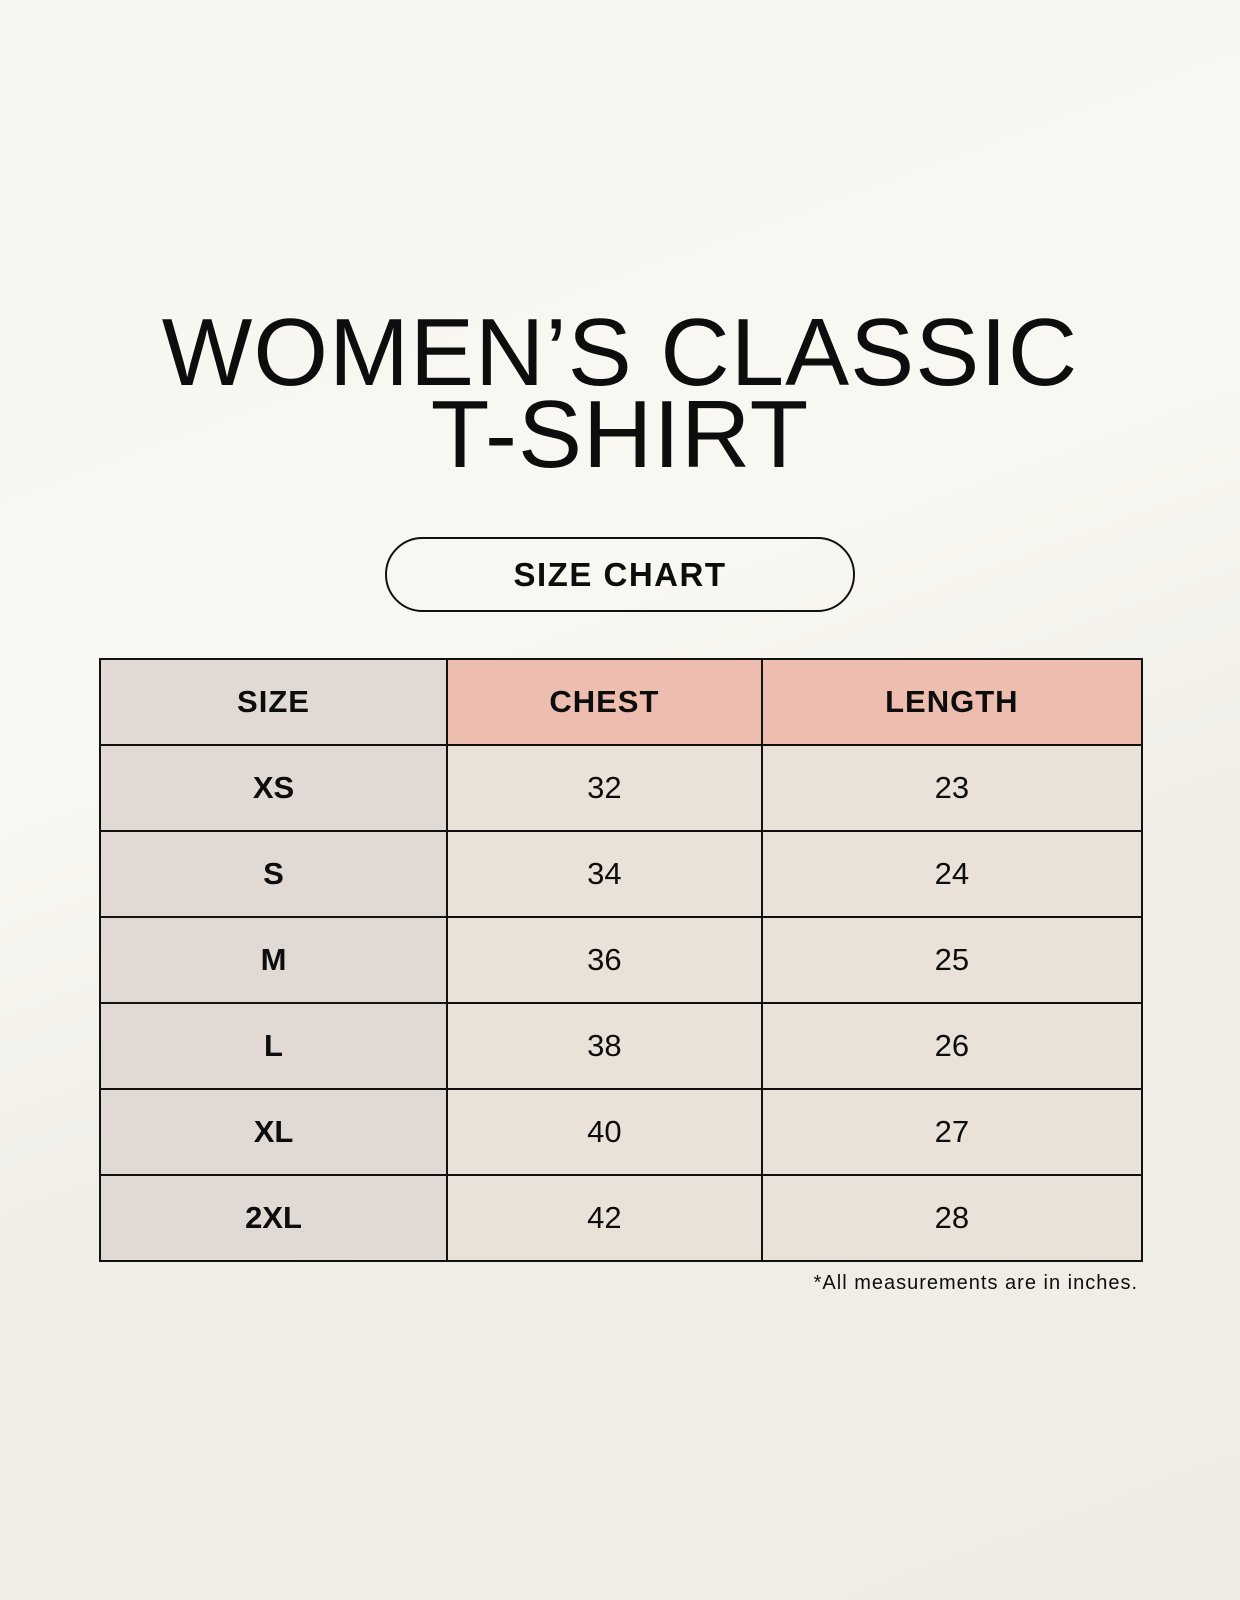  Describe the element at coordinates (273, 960) in the screenshot. I see `cell-size: M` at that location.